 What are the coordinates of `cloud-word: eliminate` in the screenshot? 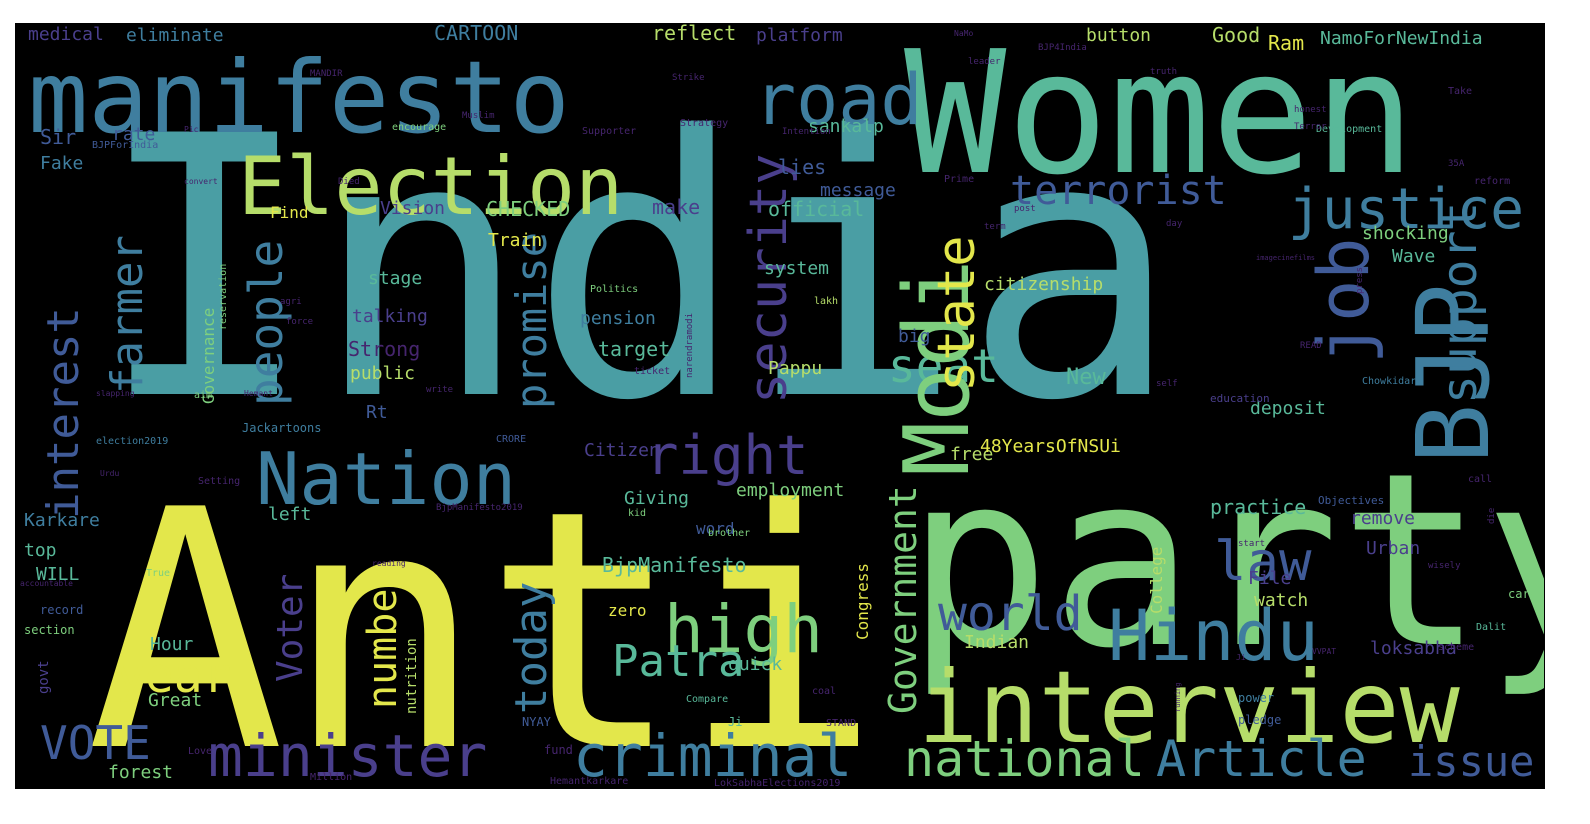 It's located at (175, 35).